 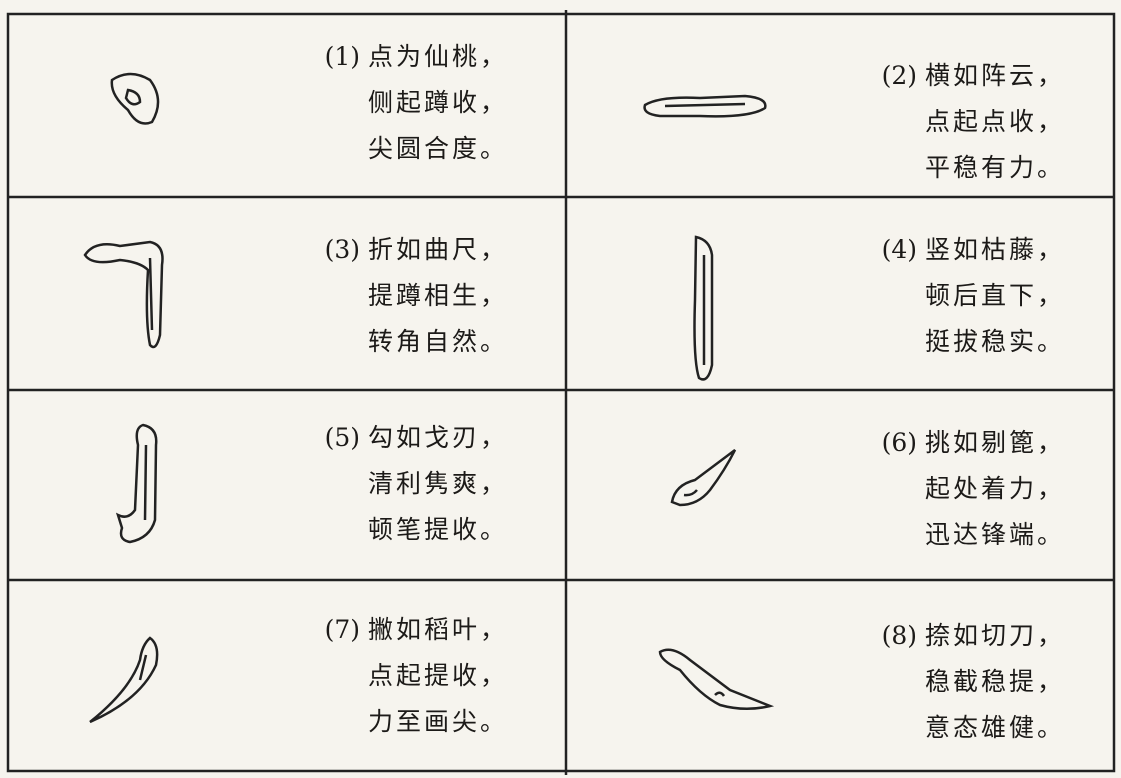 I want to click on verse-line: (3) 折如曲尺，, so click(x=416, y=250).